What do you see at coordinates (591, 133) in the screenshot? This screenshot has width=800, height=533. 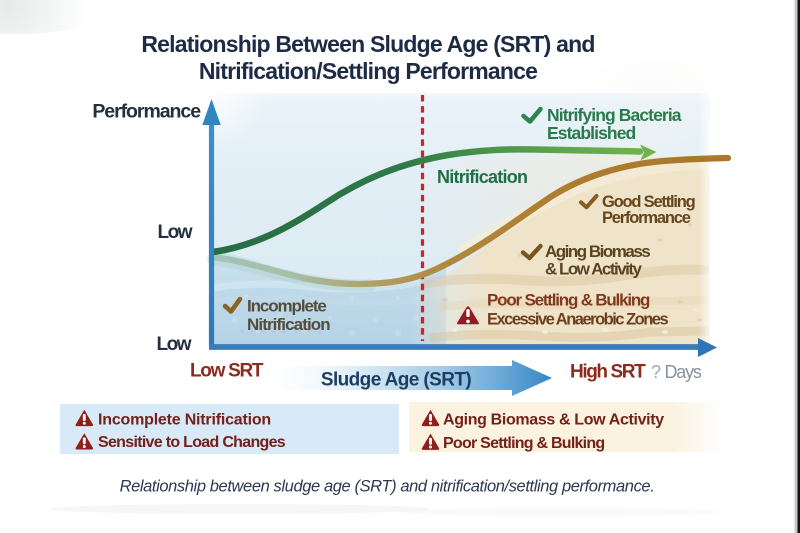 I see `svg-text: Established` at bounding box center [591, 133].